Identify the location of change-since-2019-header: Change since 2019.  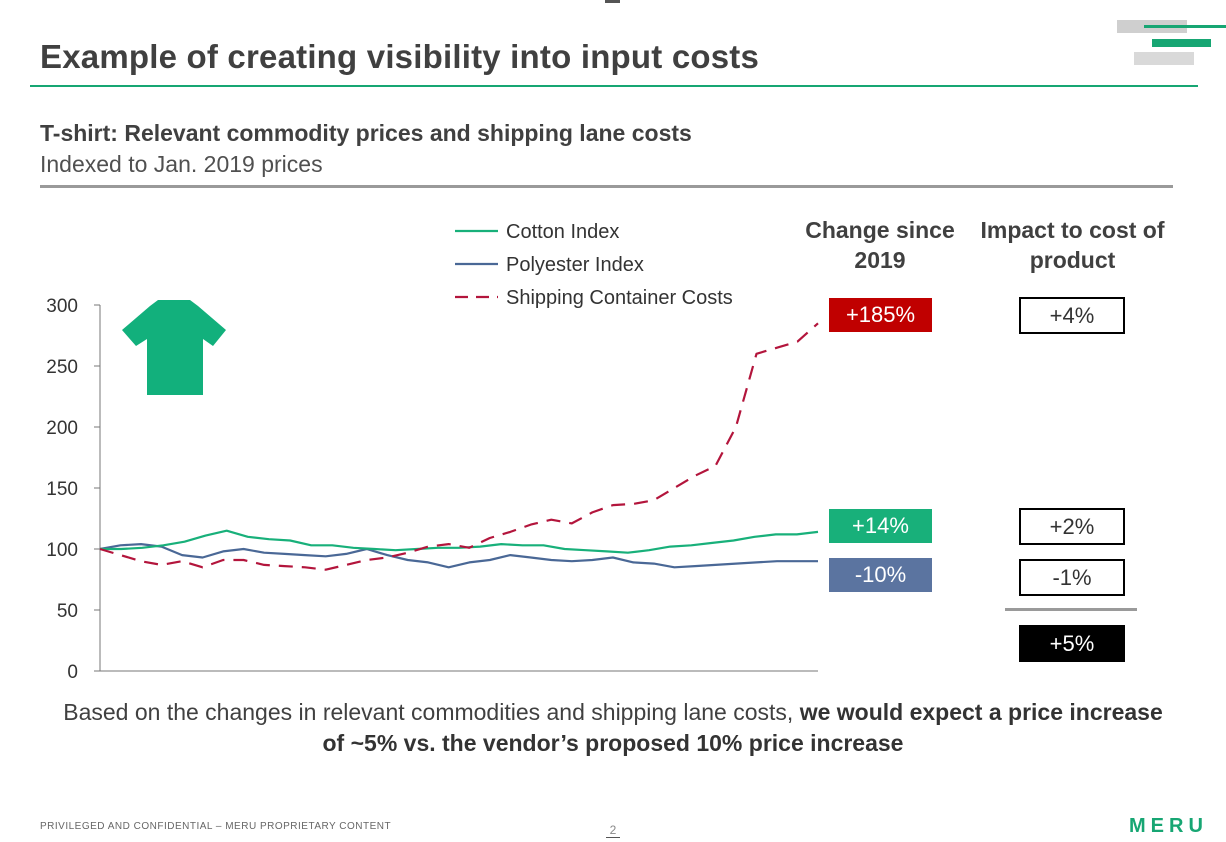
(880, 245).